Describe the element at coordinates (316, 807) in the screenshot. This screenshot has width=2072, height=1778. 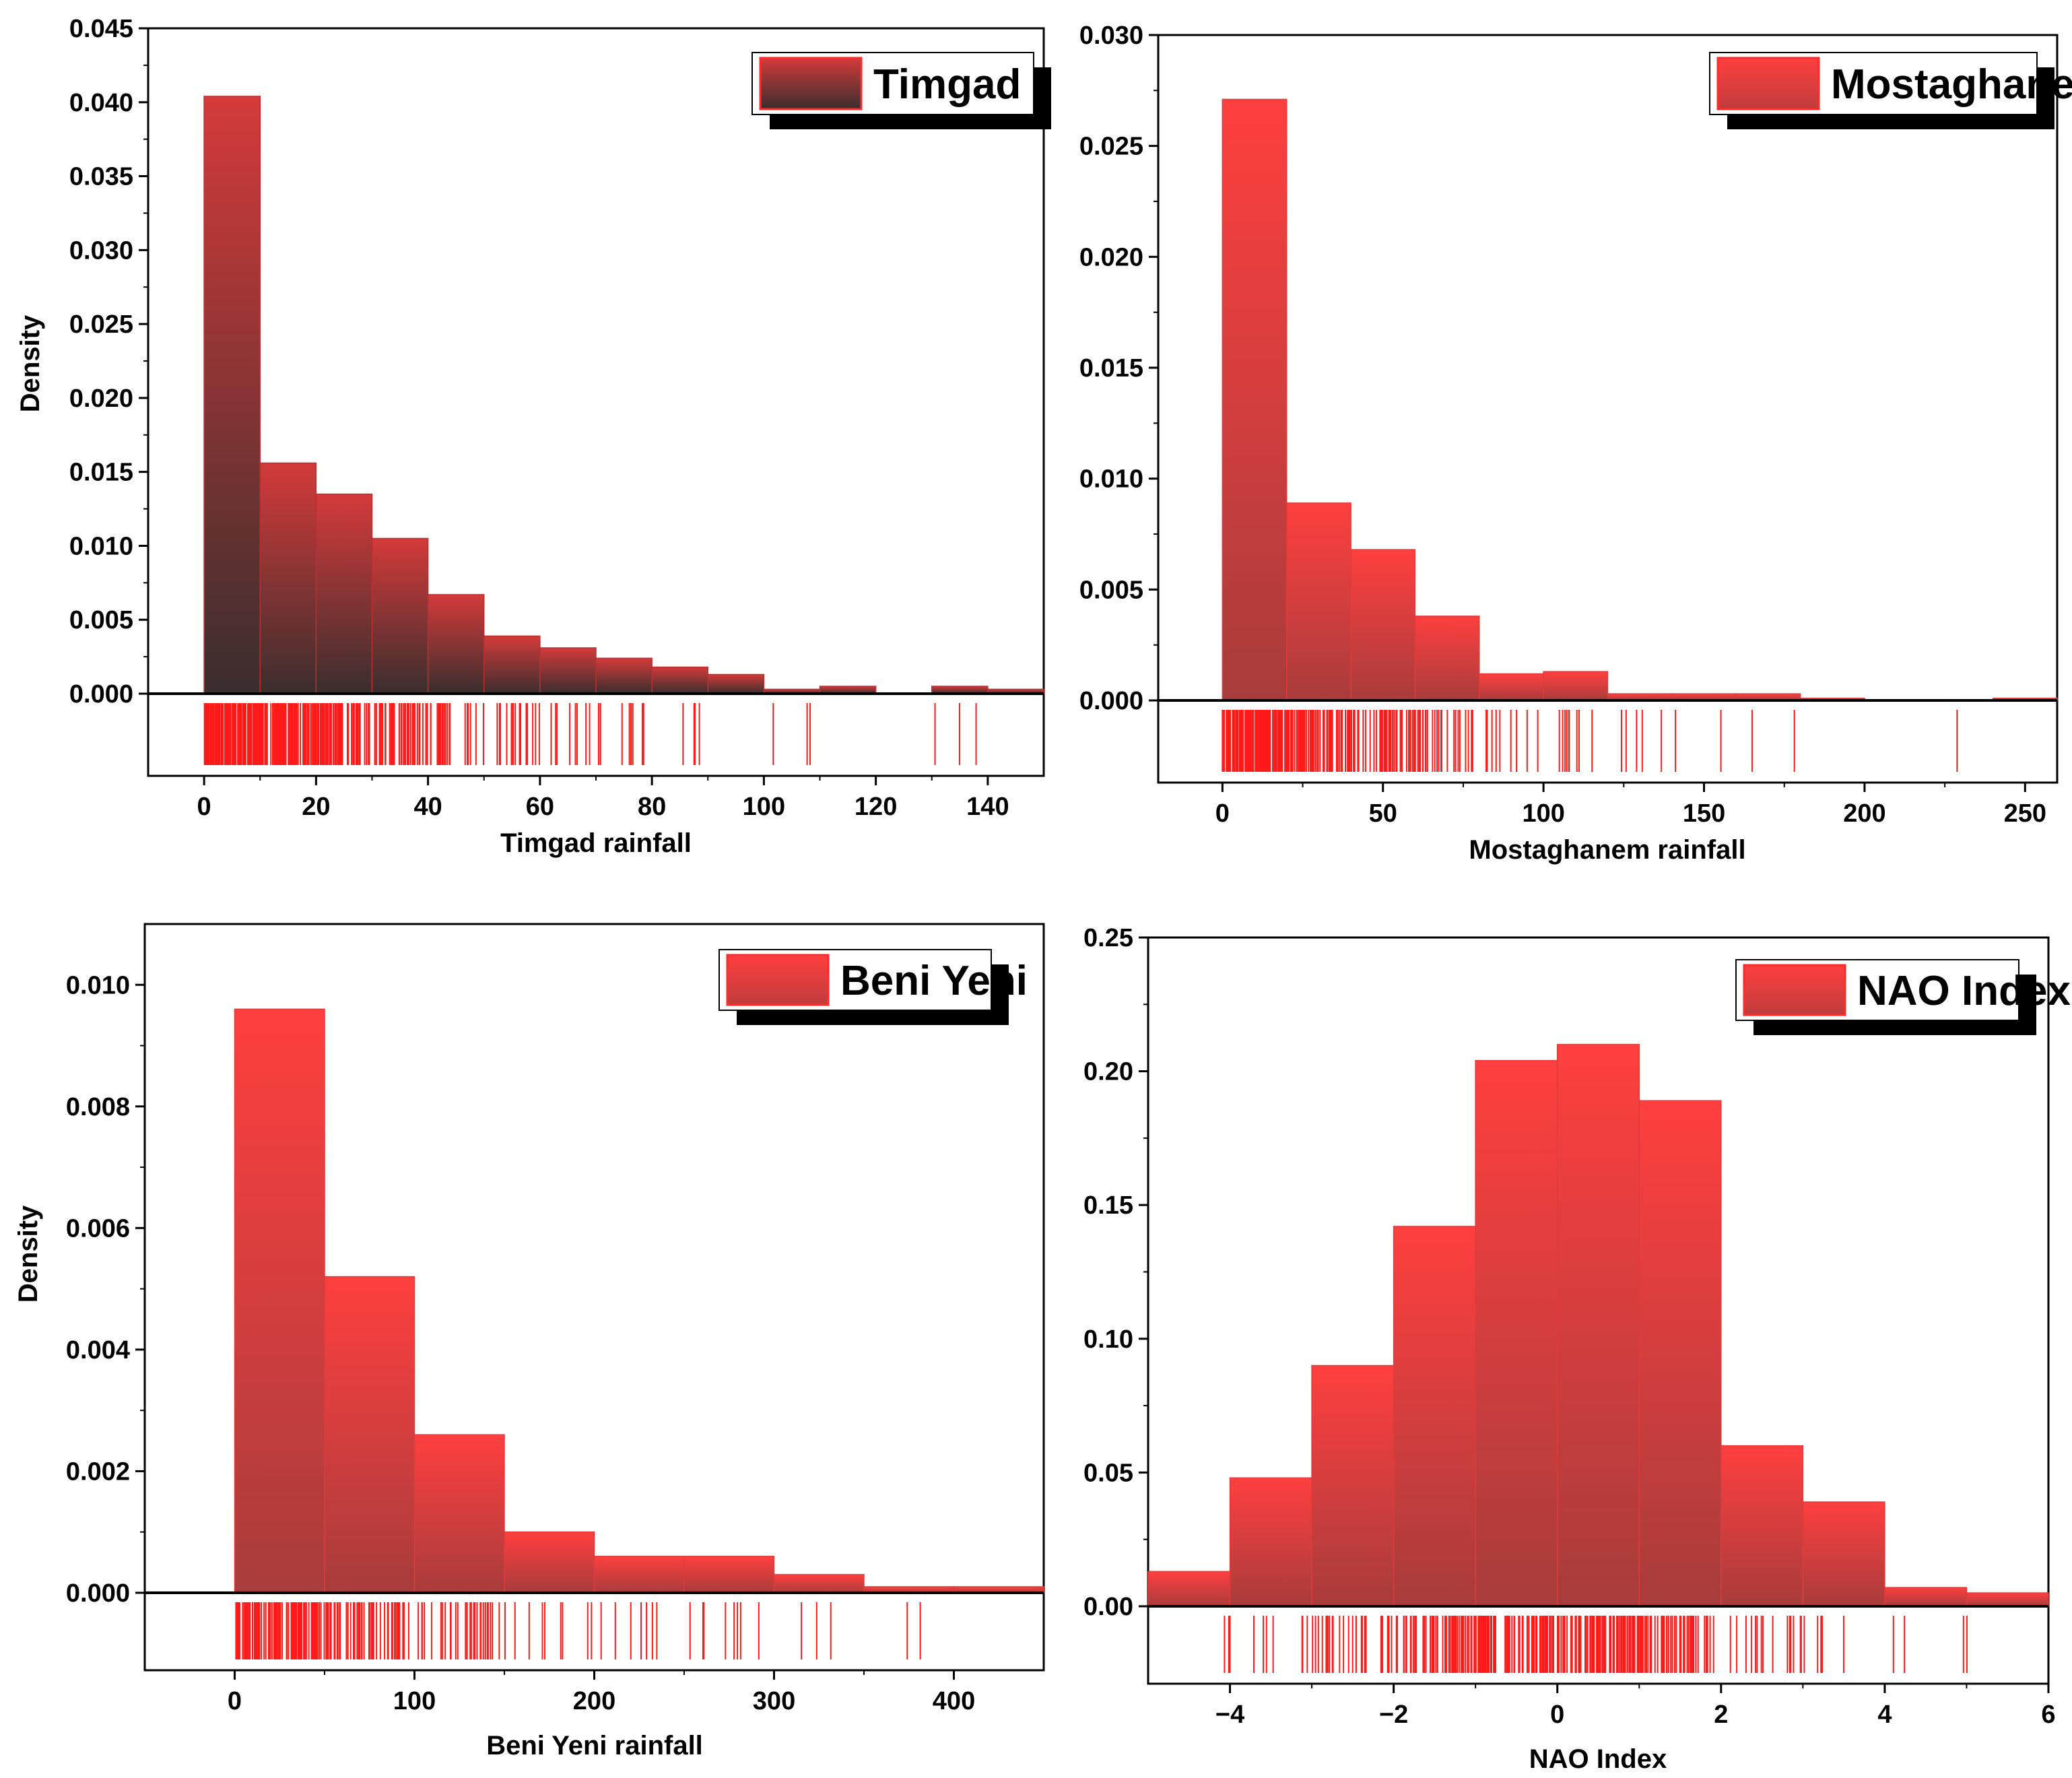
I see `x-tick-label: 20` at that location.